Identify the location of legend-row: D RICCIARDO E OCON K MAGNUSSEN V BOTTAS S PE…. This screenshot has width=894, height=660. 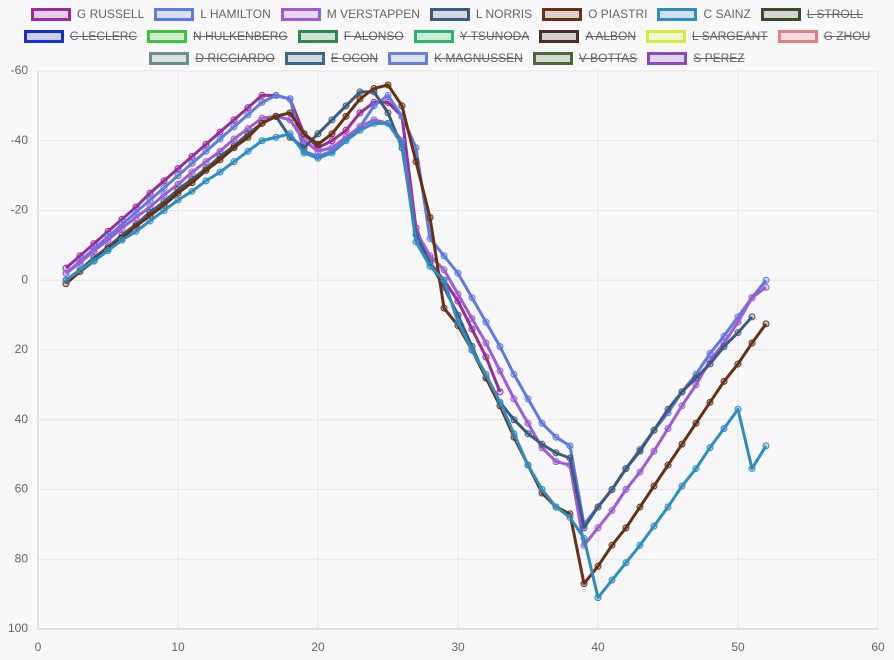
(447, 58).